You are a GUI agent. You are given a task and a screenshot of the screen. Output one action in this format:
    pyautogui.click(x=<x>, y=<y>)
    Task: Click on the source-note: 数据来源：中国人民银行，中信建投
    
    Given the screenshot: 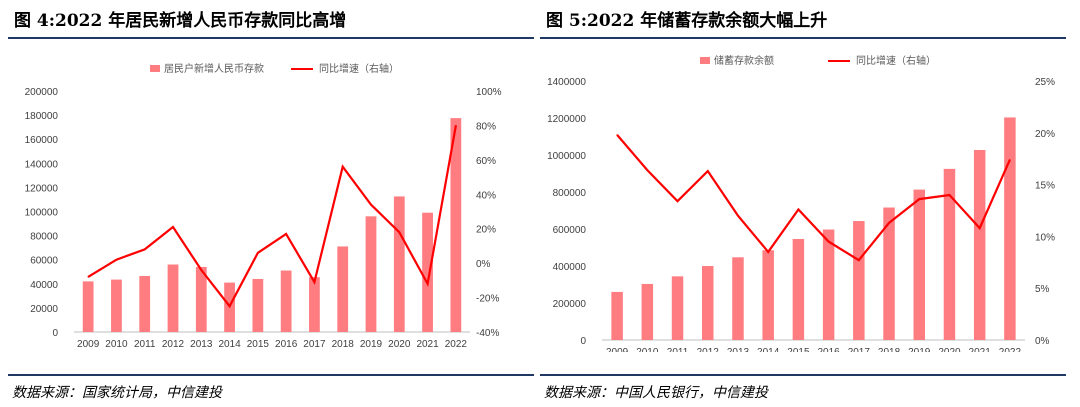 What is the action you would take?
    pyautogui.click(x=656, y=393)
    